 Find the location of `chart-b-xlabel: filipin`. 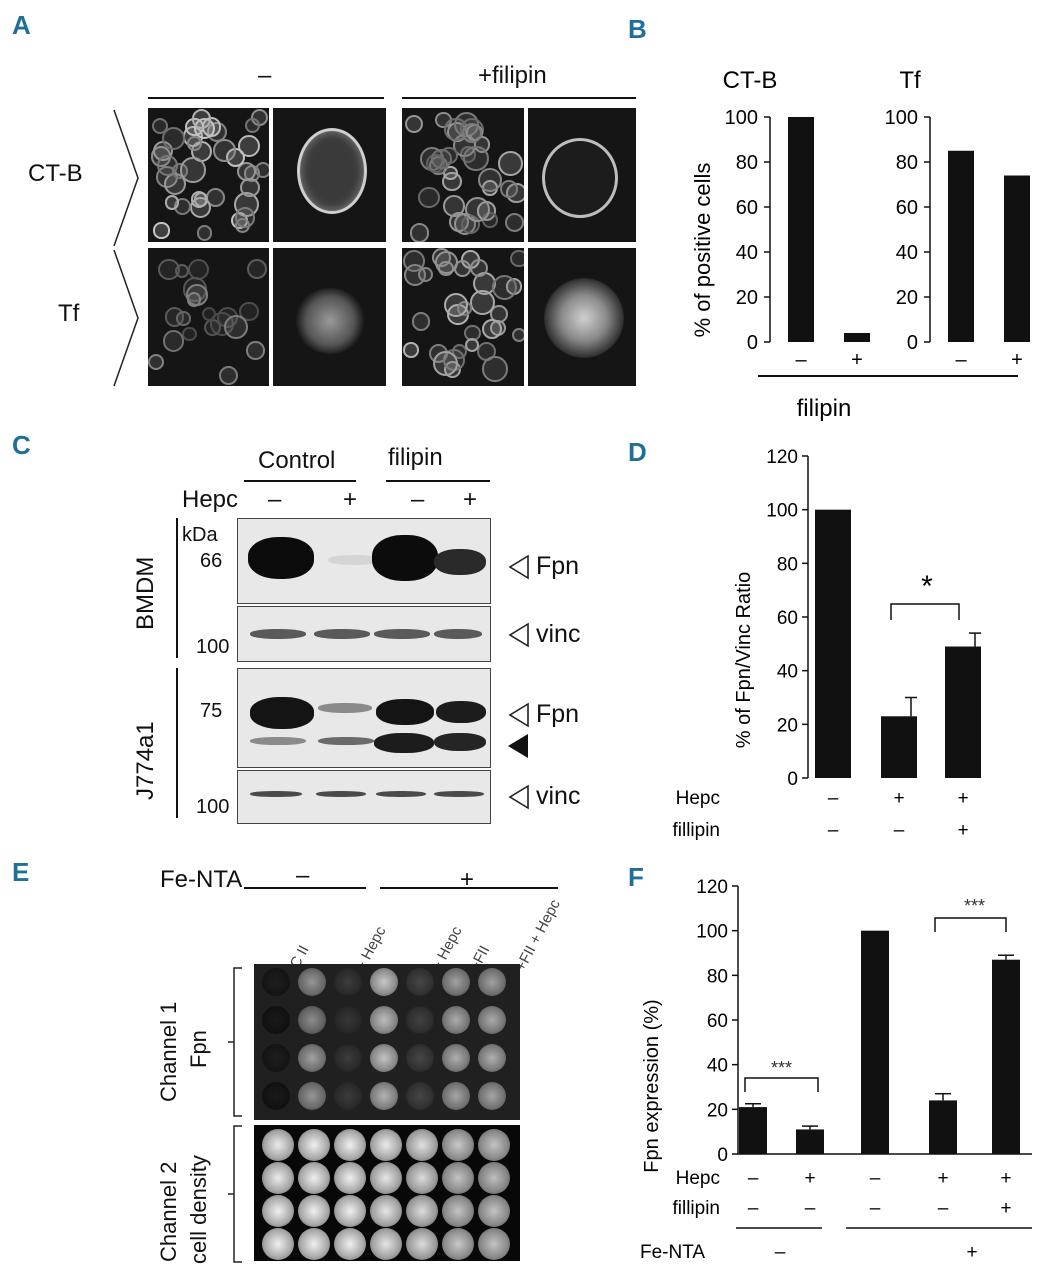

chart-b-xlabel: filipin is located at coordinates (824, 408).